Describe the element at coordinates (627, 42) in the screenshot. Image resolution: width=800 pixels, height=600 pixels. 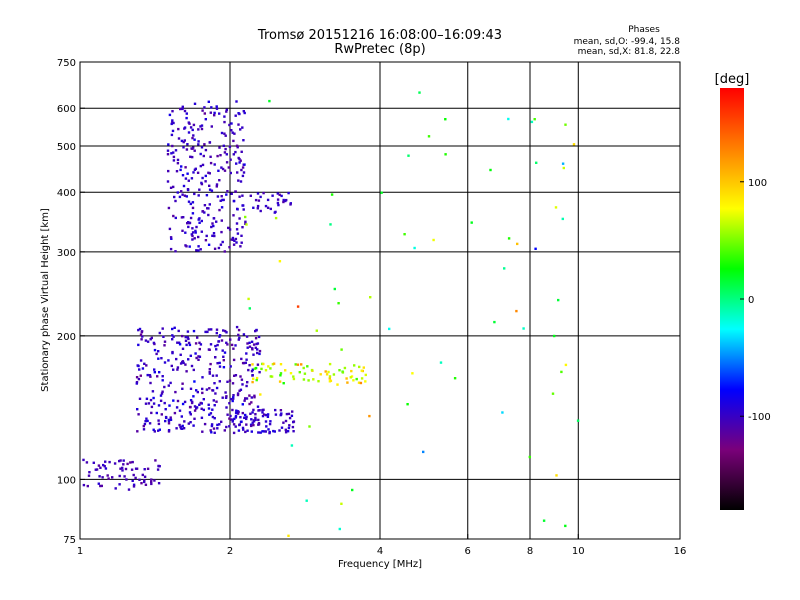
I see `stats-o-mode: mean, sd,O: -99.4, 15.8` at that location.